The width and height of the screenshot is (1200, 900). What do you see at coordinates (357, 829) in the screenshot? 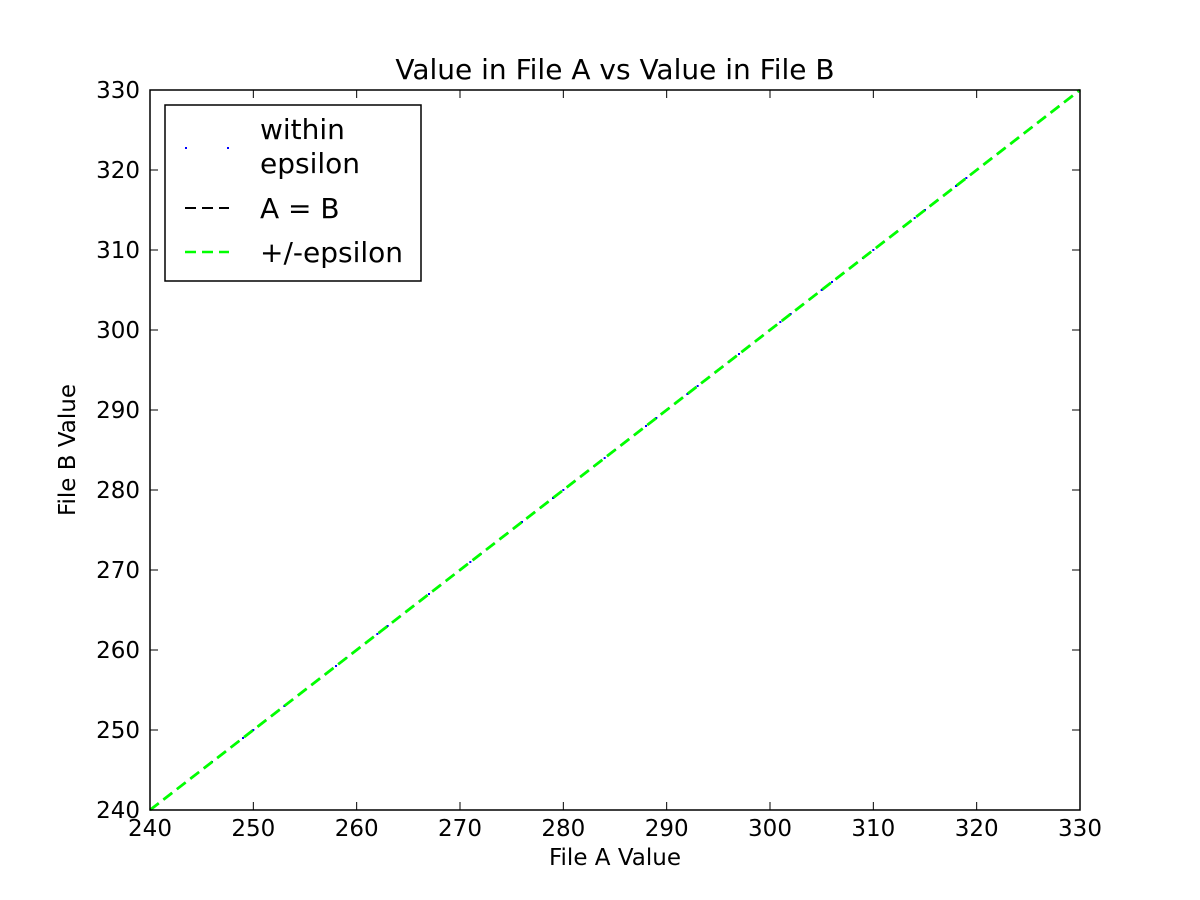
I see `x-tick-label: 260` at bounding box center [357, 829].